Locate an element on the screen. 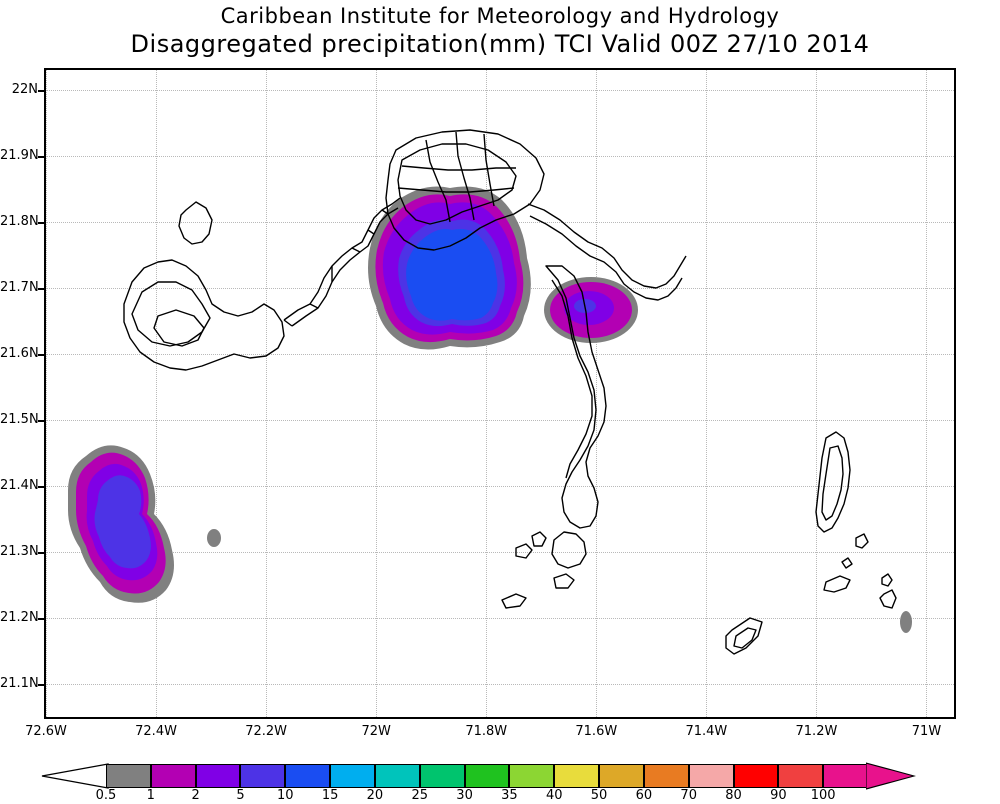 This screenshot has width=1000, height=804. colorbar-high-extend-arrow is located at coordinates (891, 776).